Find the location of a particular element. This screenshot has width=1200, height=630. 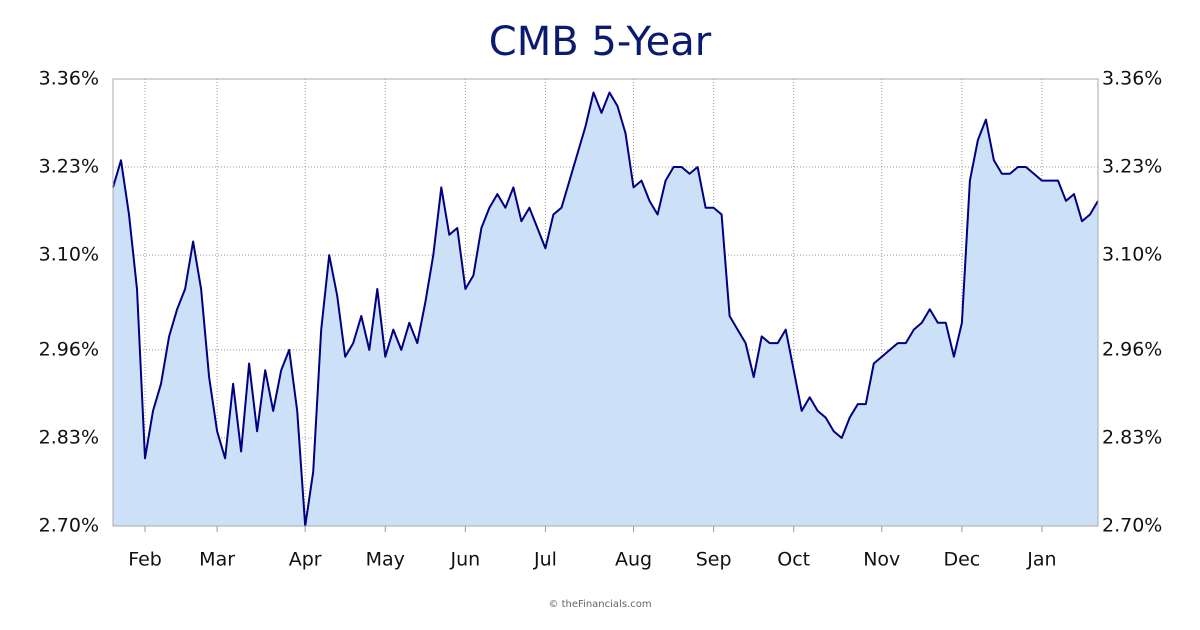

y2-tick-label: 3.23% is located at coordinates (1132, 167).